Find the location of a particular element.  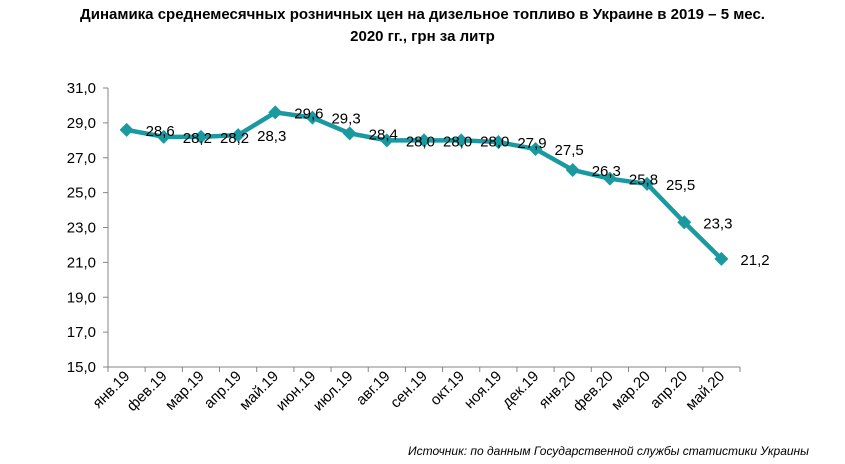

y-tick-label: 23,0 is located at coordinates (81, 228).